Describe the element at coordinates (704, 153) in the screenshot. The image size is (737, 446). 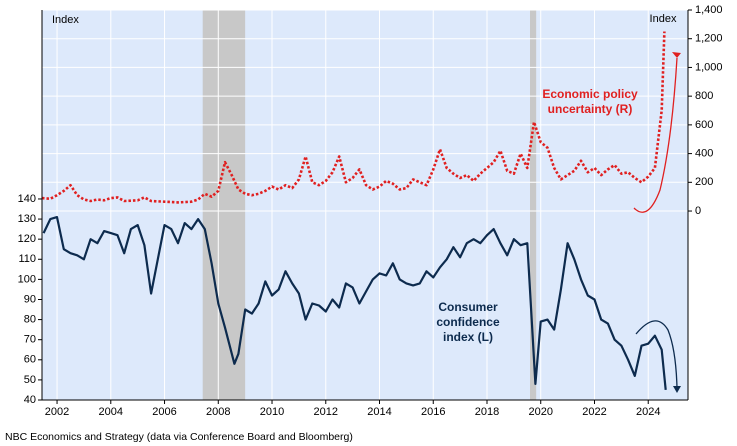
I see `y2-tick-label: 400` at that location.